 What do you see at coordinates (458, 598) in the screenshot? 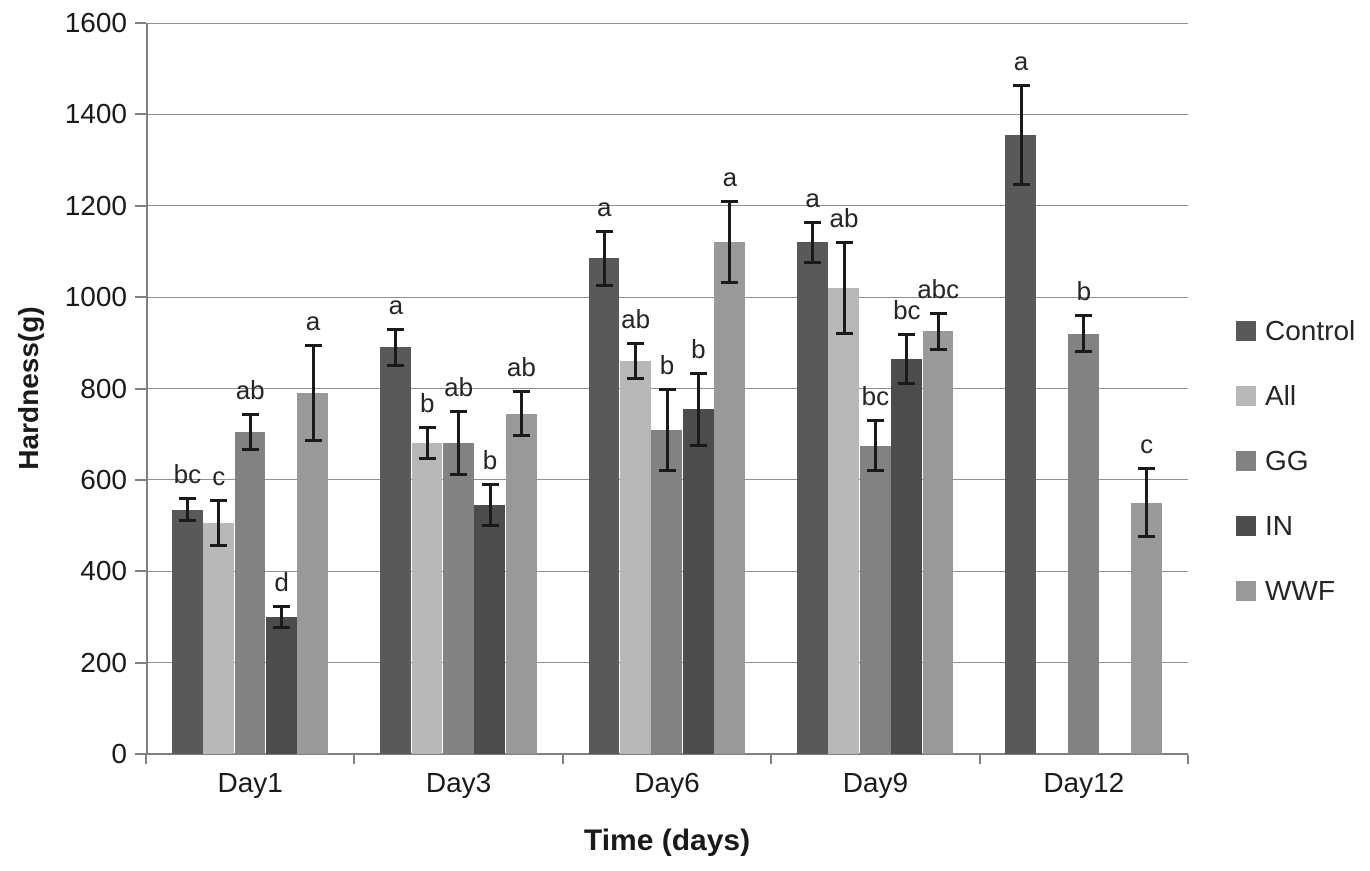
I see `bar-gg-day3` at bounding box center [458, 598].